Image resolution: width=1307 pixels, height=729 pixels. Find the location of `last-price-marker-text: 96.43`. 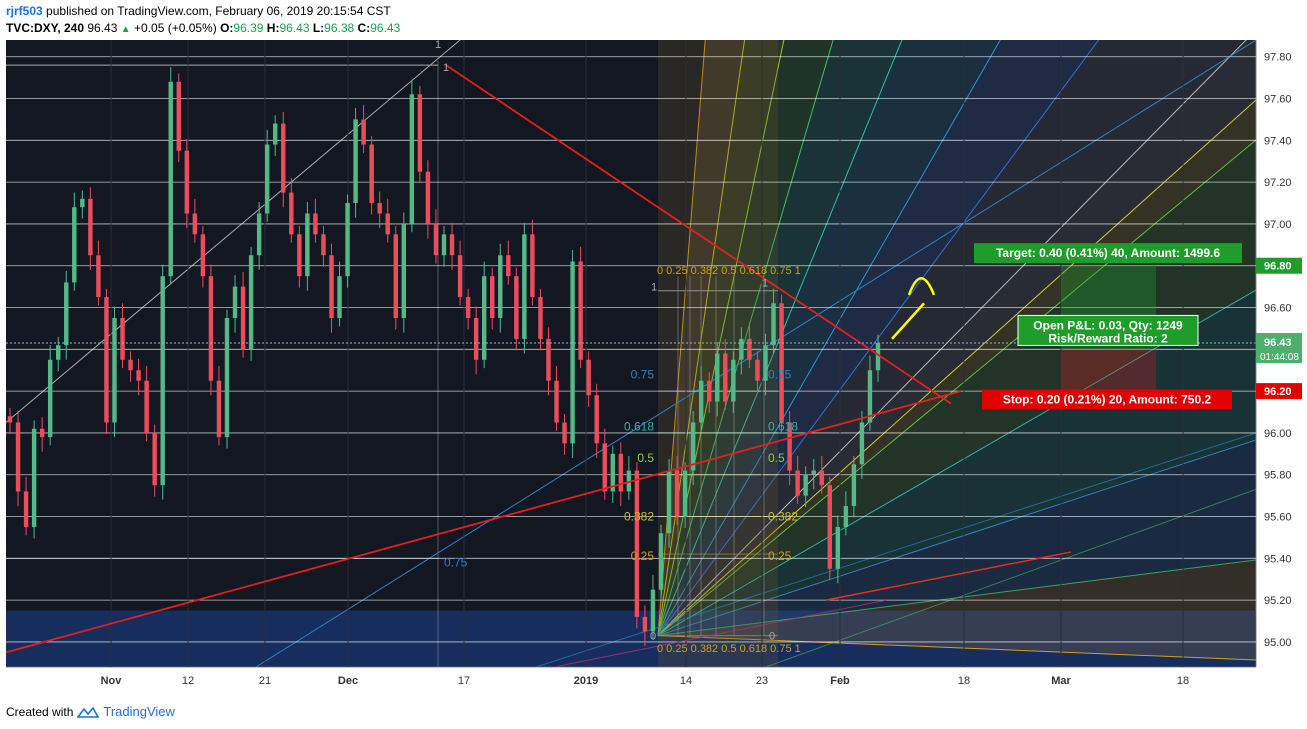

last-price-marker-text: 96.43 is located at coordinates (1278, 343).